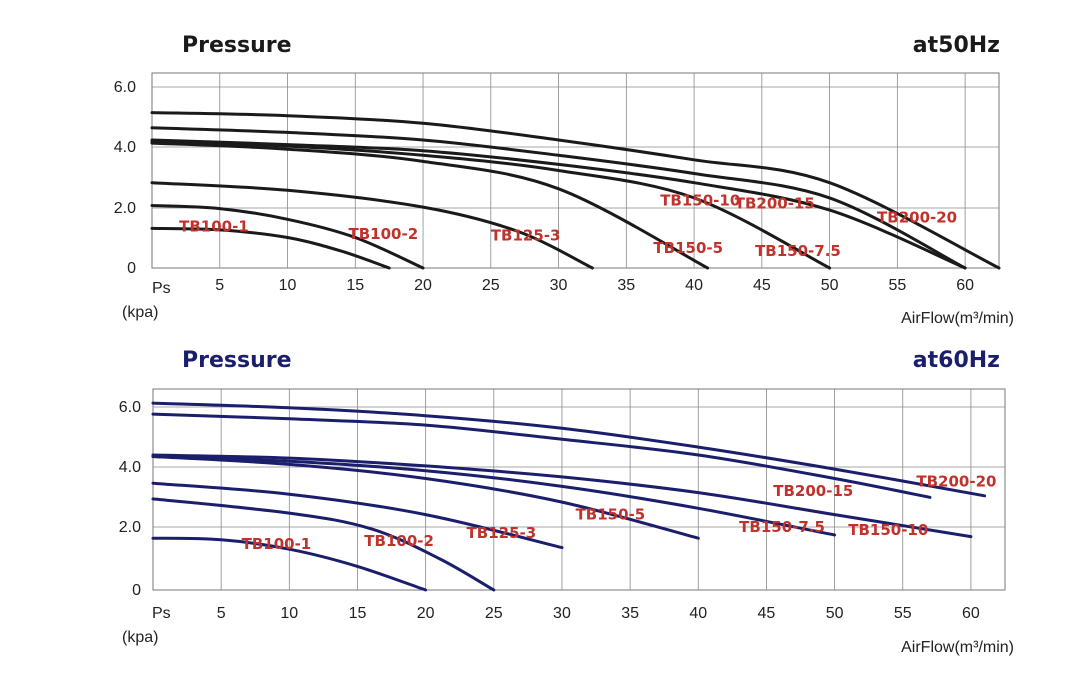 The height and width of the screenshot is (689, 1076). Describe the element at coordinates (956, 45) in the screenshot. I see `chart-subtitle: at50Hz` at that location.